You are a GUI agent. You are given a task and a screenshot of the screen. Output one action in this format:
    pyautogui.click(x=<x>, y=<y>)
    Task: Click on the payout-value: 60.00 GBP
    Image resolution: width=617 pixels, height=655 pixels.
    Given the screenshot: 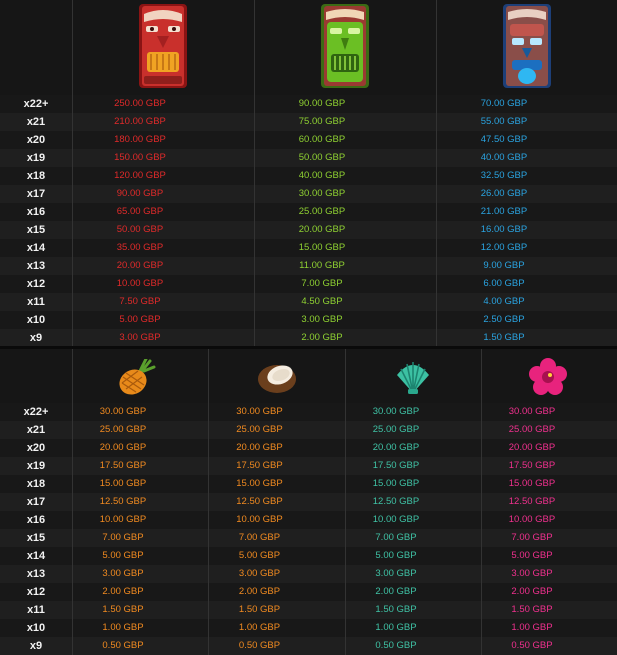 What is the action you would take?
    pyautogui.click(x=322, y=139)
    